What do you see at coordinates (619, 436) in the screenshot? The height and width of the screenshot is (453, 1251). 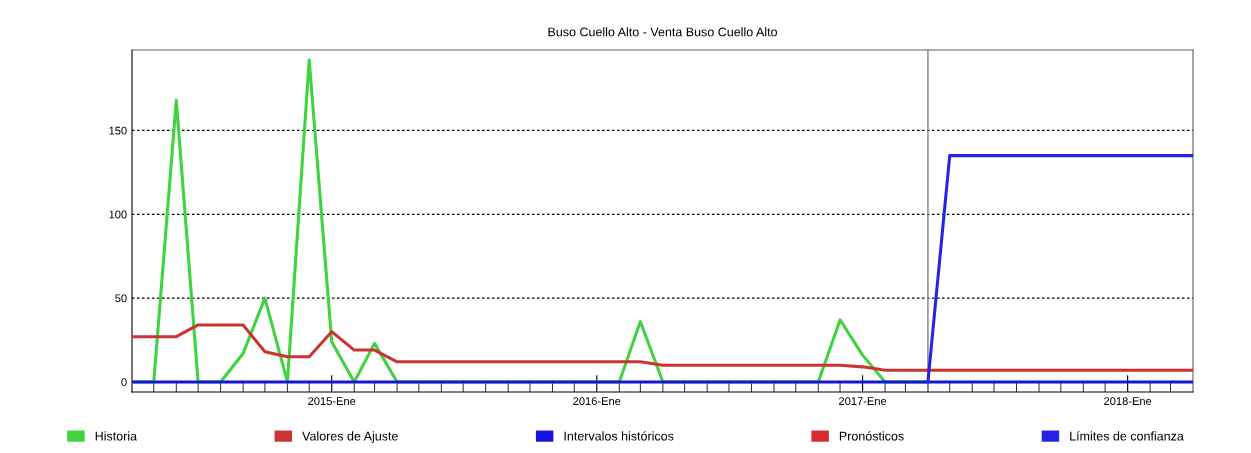 I see `legend-label: Intervalos históricos` at bounding box center [619, 436].